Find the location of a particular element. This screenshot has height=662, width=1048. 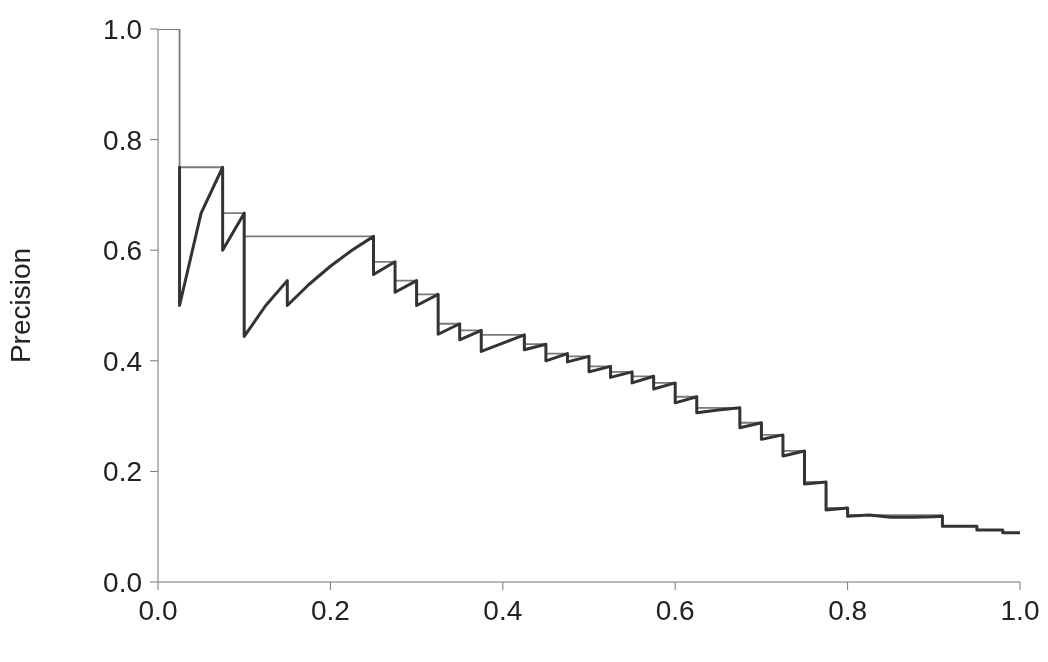

y-tick-label: 0.6 is located at coordinates (122, 251).